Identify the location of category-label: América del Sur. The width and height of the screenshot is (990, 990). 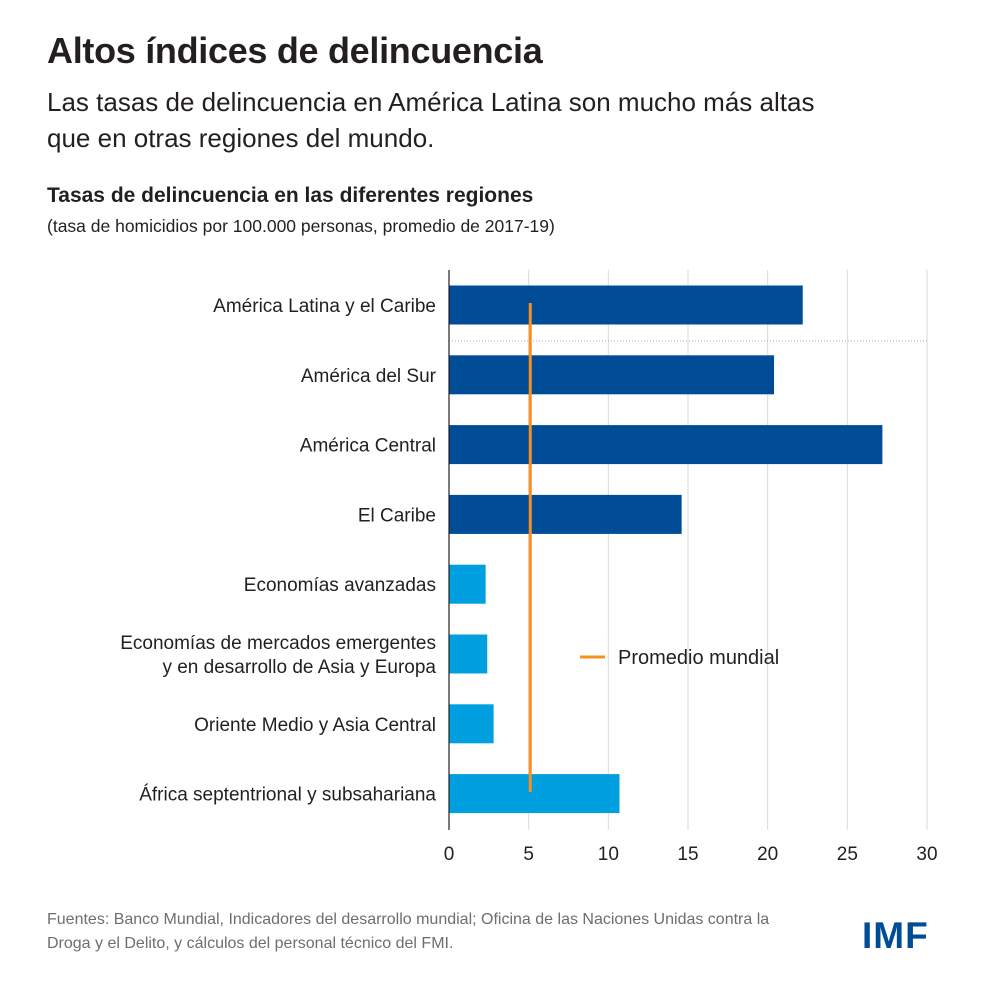
(369, 376).